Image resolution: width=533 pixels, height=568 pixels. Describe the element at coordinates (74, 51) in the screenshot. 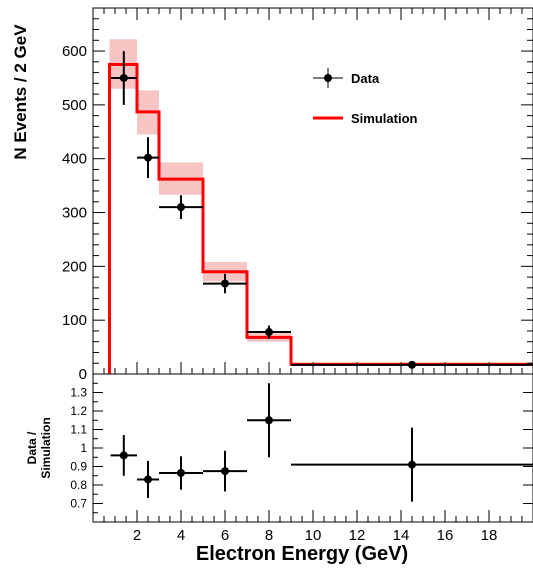

I see `main-y-tick-label: 600` at that location.